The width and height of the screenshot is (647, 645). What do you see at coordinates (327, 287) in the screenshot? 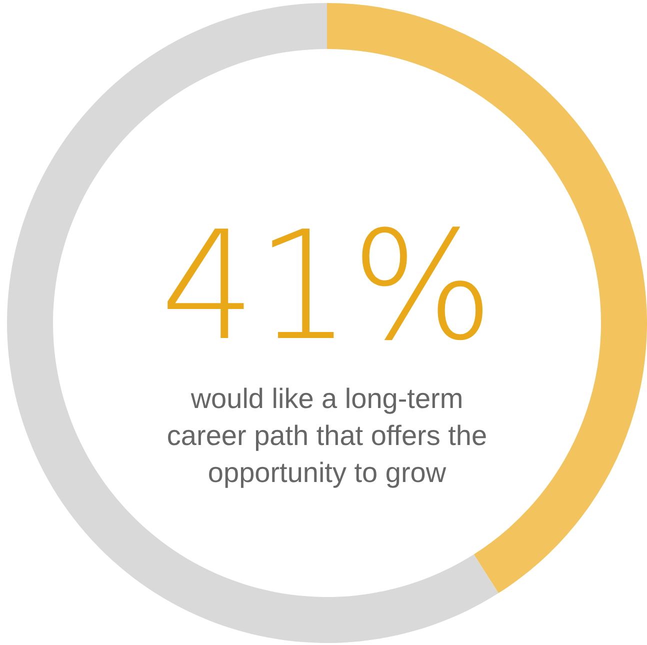
I see `data-label: 41%` at bounding box center [327, 287].